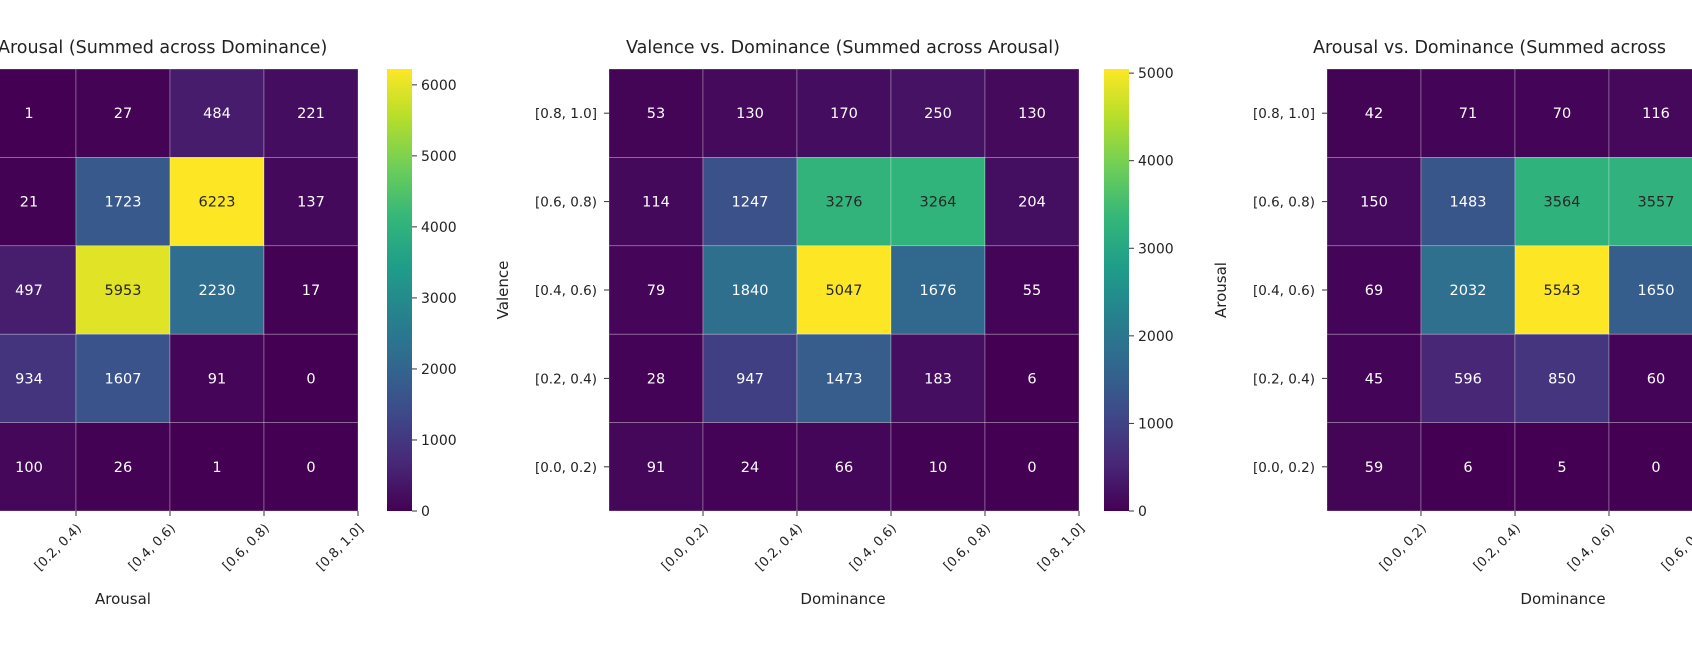 This screenshot has height=657, width=1692. Describe the element at coordinates (1151, 293) in the screenshot. I see `panel-2-colorbar-ticks: 0 1000 2000 3000 4000 5000` at that location.